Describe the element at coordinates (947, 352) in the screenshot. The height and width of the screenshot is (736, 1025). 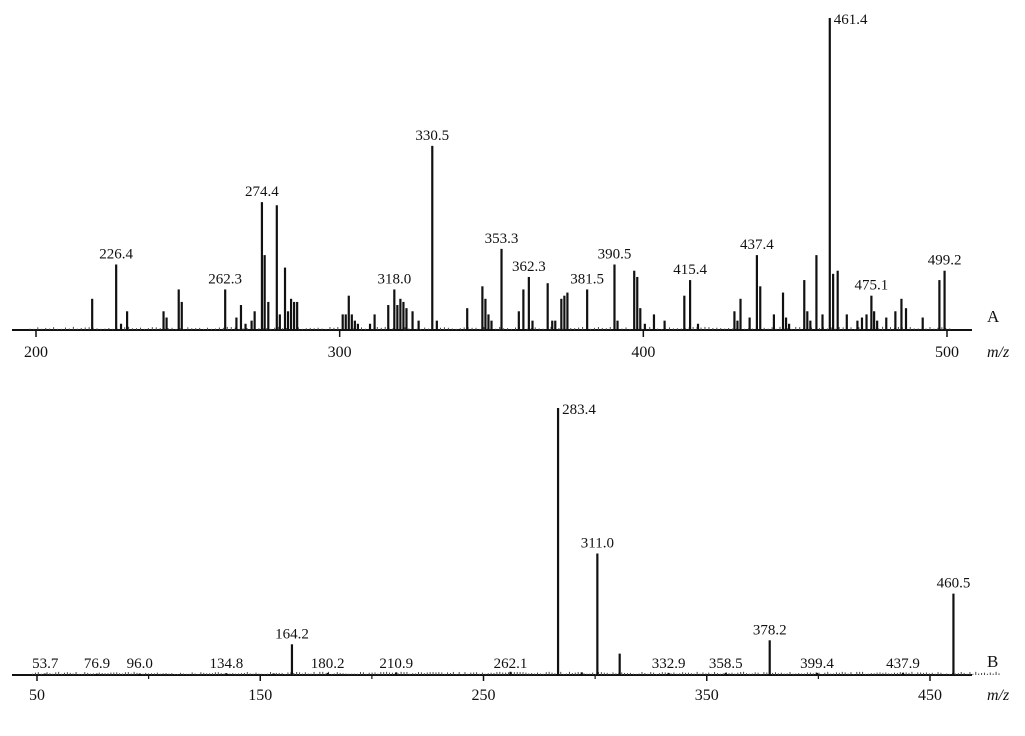
I see `x-tick-label: 500` at that location.